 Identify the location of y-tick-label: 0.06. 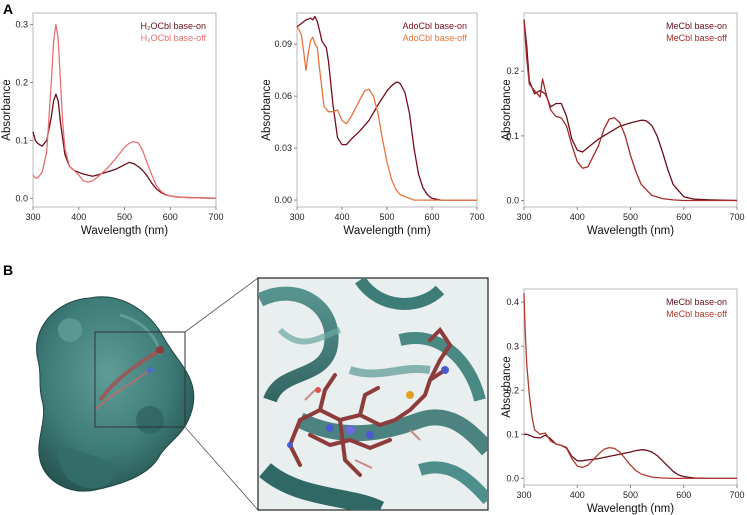
(283, 96).